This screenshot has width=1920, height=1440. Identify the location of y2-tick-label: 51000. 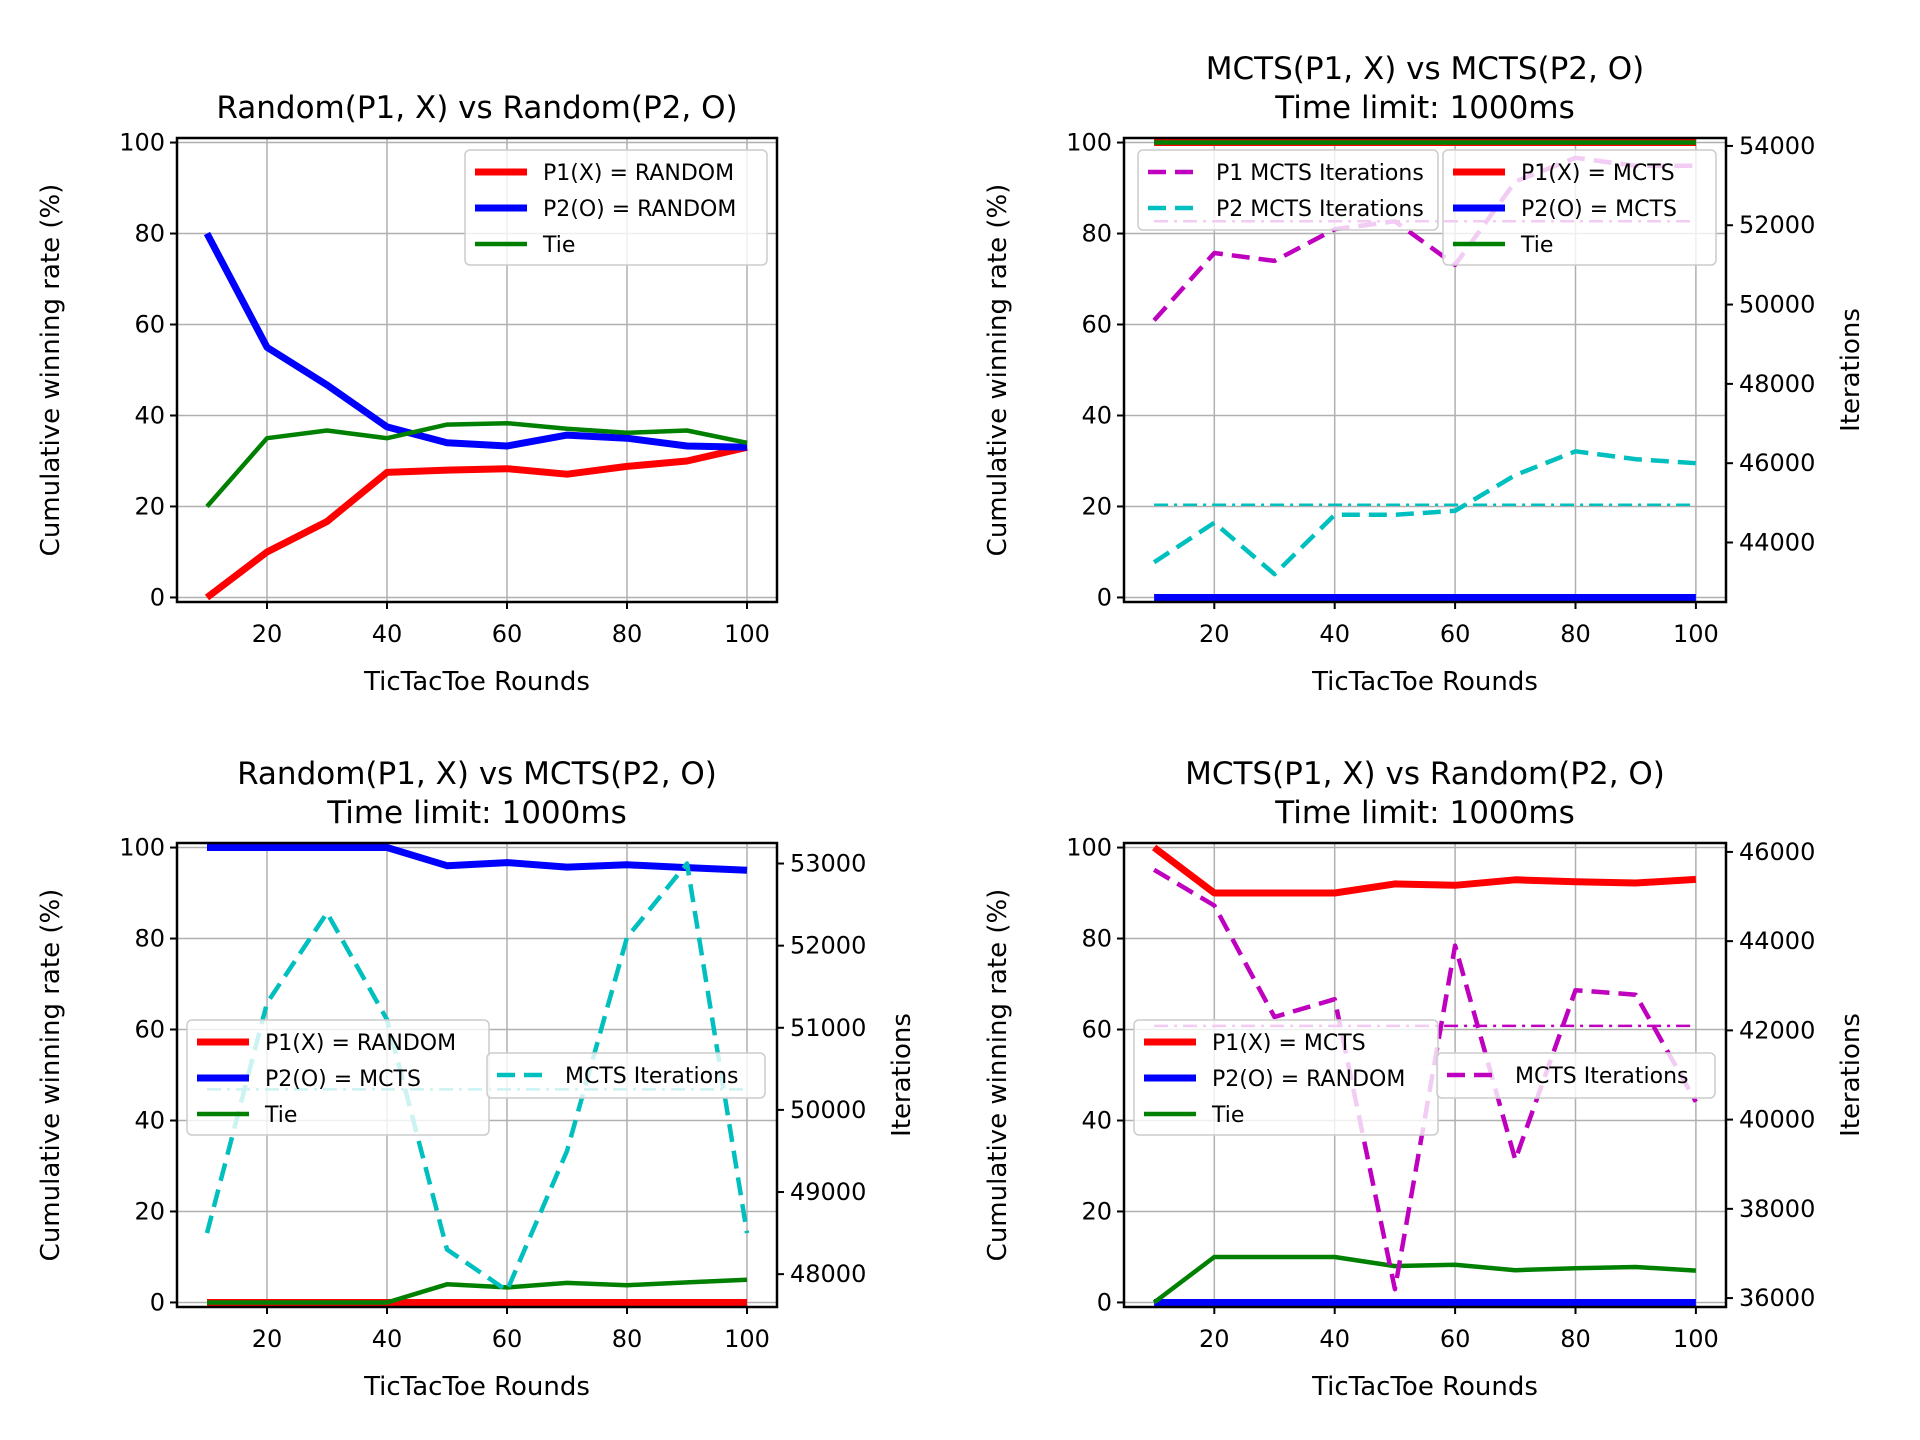
(828, 1028).